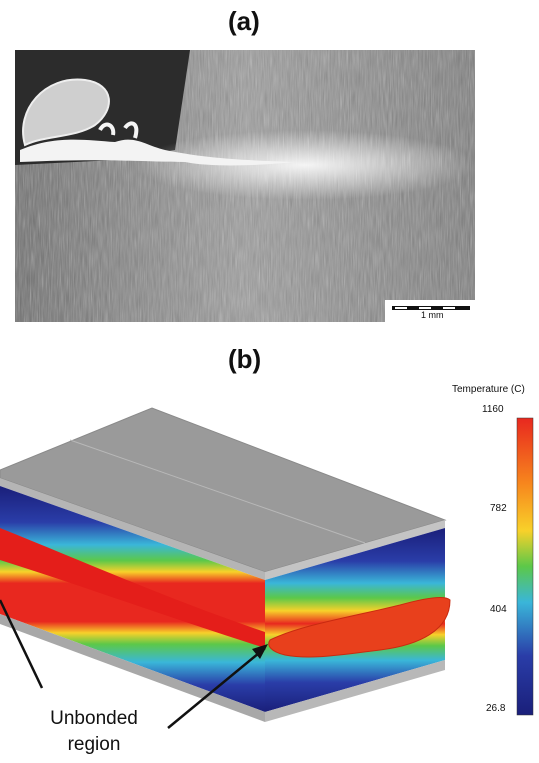 This screenshot has height=763, width=539. Describe the element at coordinates (488, 389) in the screenshot. I see `colorbar-title: Temperature (C)` at that location.